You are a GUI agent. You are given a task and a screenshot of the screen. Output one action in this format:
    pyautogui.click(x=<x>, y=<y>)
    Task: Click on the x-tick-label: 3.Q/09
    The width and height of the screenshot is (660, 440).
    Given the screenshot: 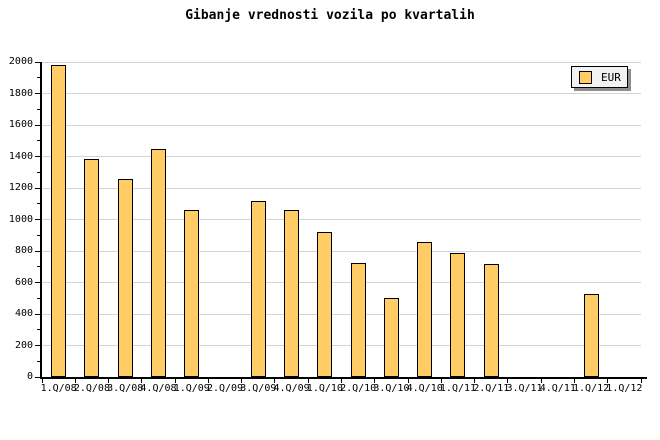 What is the action you would take?
    pyautogui.click(x=258, y=388)
    